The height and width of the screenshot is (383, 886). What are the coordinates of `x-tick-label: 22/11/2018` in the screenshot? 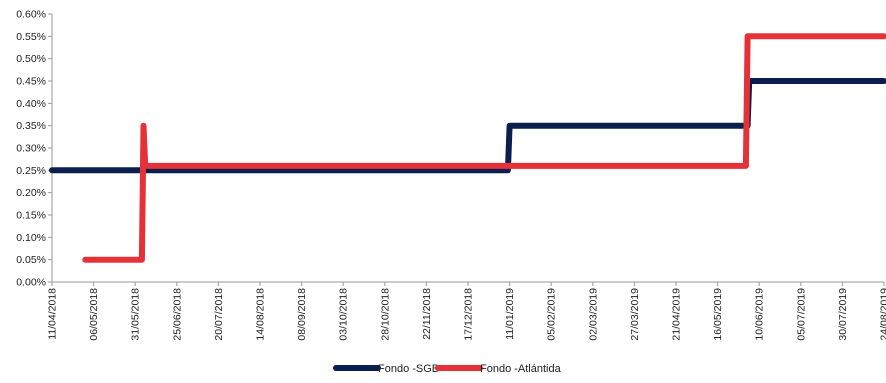 It's located at (427, 314).